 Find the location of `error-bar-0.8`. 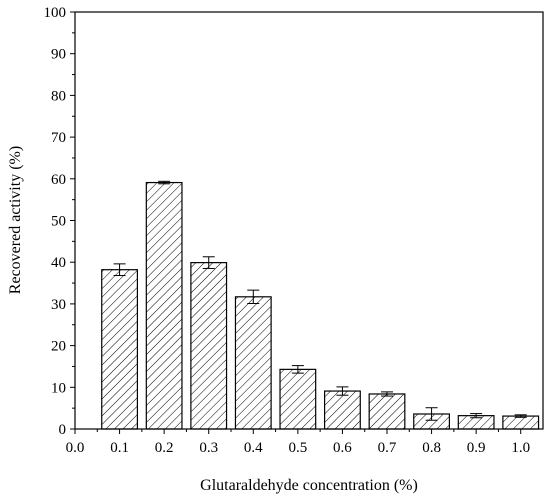

error-bar-0.8 is located at coordinates (431, 414).